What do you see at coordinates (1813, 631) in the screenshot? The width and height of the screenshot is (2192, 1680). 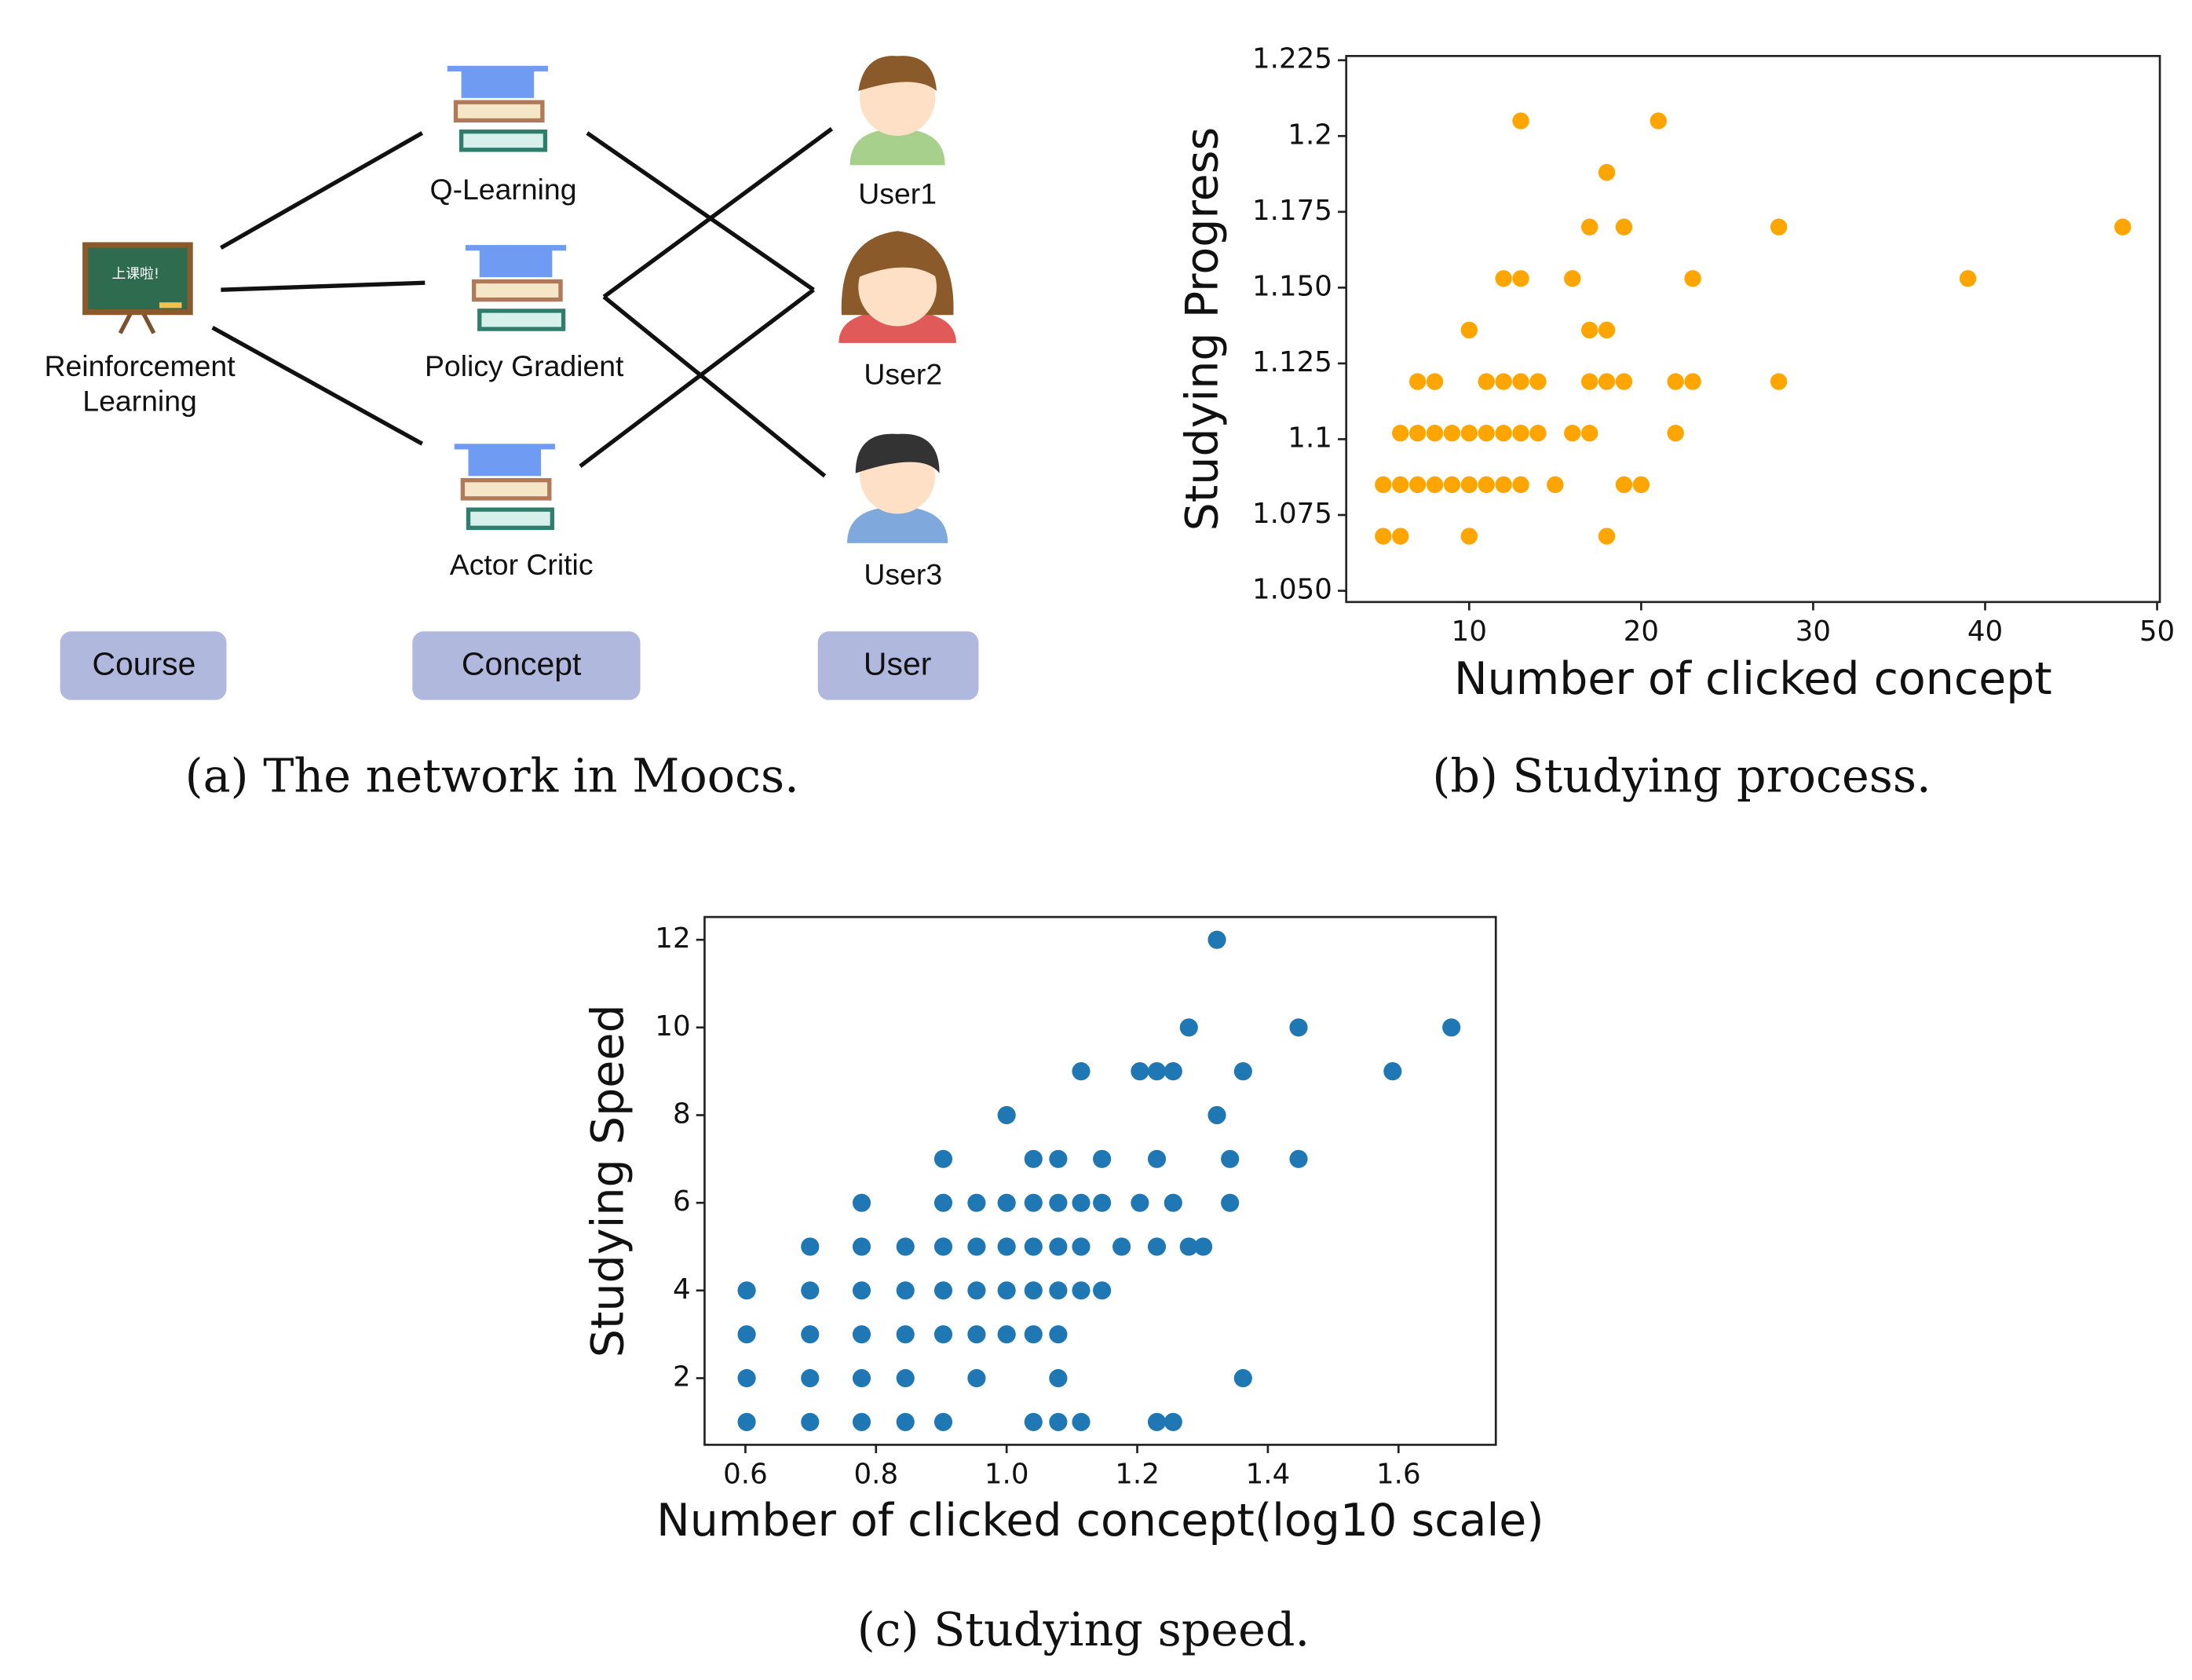 I see `x-tick-label: 30` at bounding box center [1813, 631].